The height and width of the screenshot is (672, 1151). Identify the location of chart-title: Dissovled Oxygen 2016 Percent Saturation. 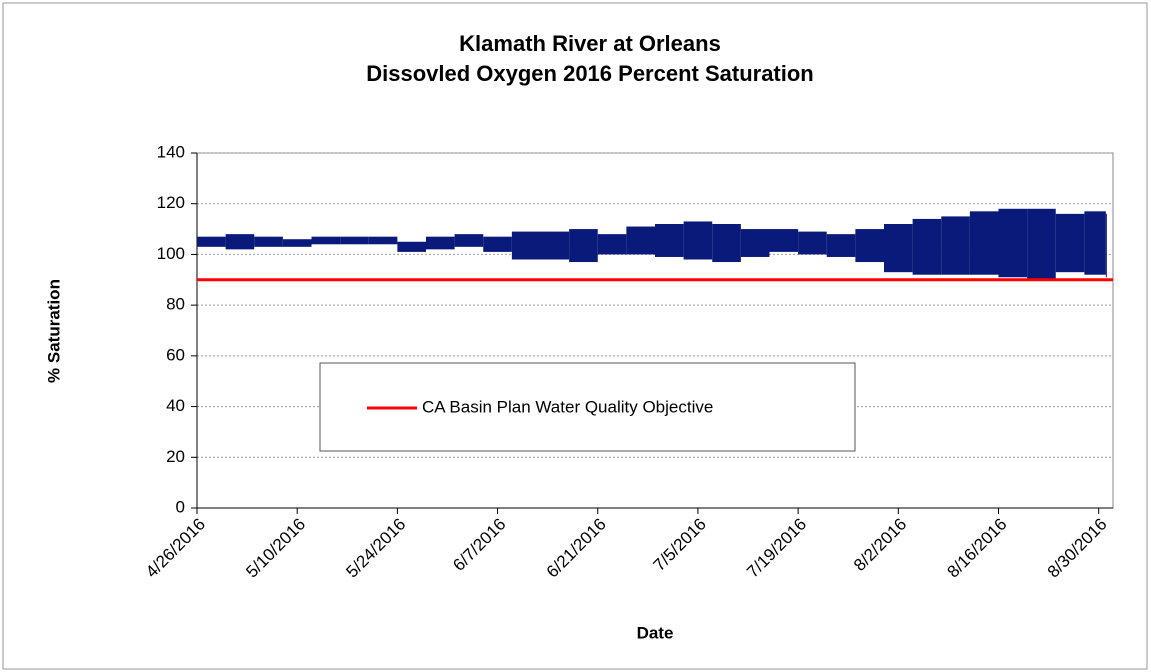
(590, 73).